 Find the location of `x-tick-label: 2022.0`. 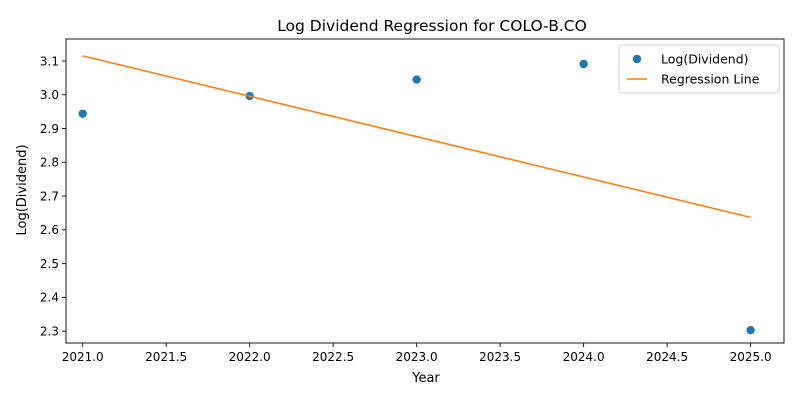

x-tick-label: 2022.0 is located at coordinates (250, 357).